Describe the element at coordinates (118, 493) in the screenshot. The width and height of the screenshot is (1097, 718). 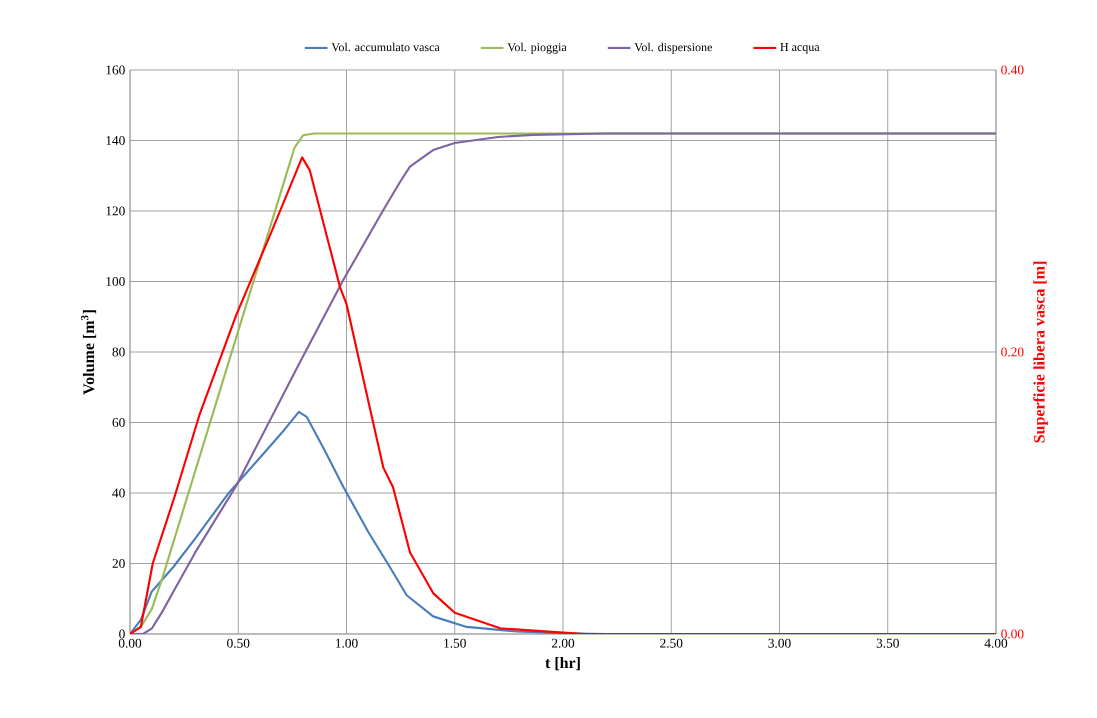
I see `y-tick-label: 40` at that location.